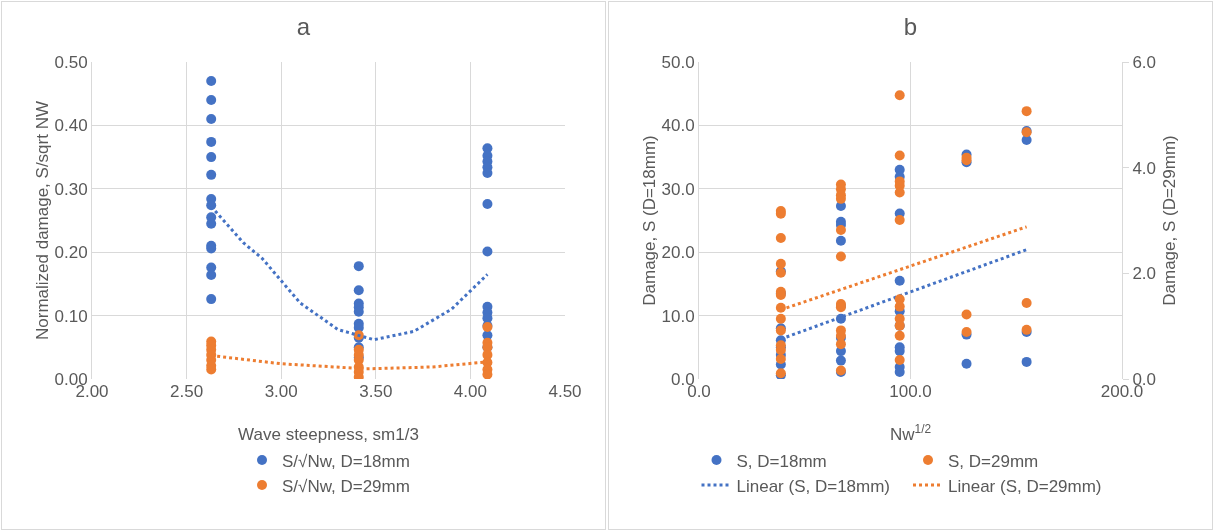 This screenshot has height=531, width=1215. Describe the element at coordinates (71, 189) in the screenshot. I see `y-tick-label: 0.30` at that location.